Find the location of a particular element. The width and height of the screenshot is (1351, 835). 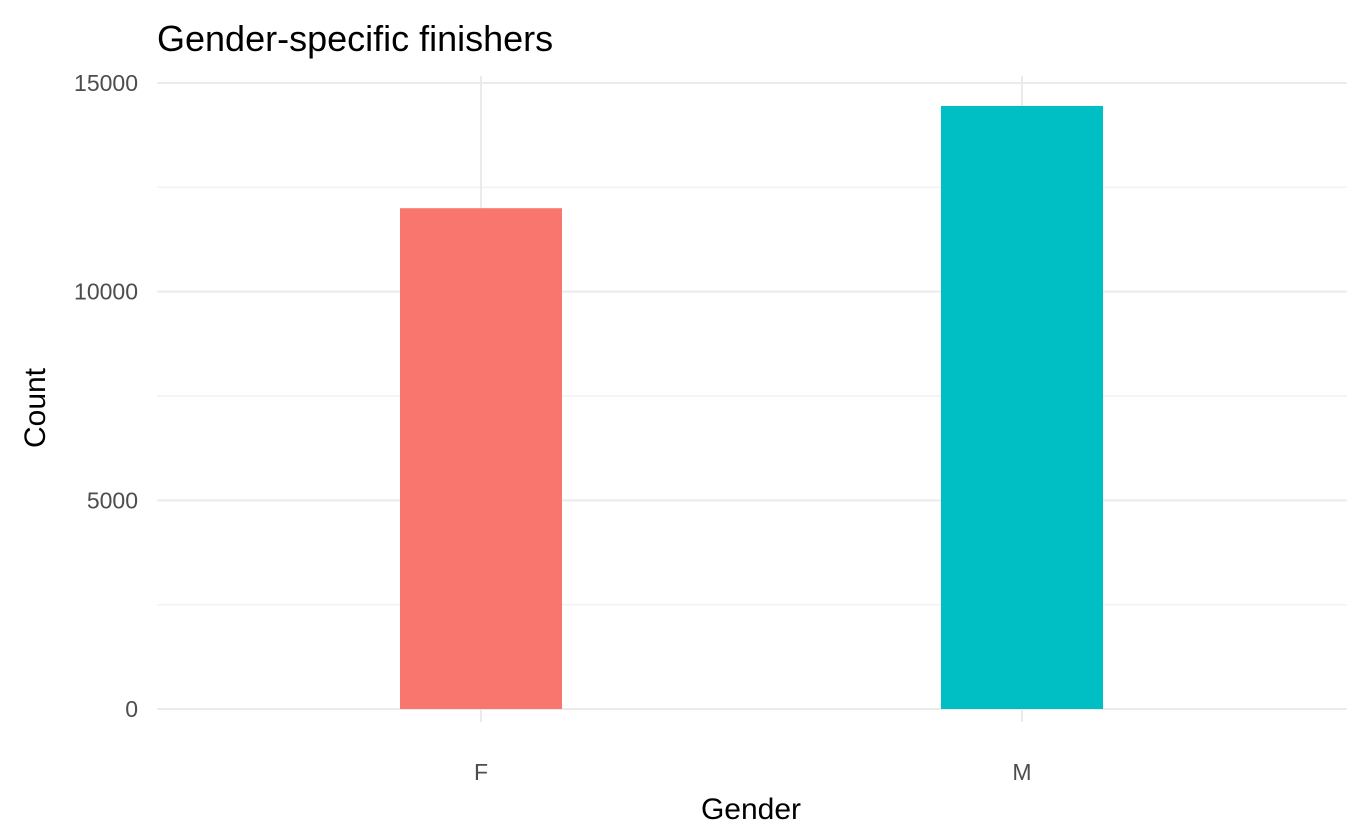

y-tick-label: 0 is located at coordinates (131, 709).